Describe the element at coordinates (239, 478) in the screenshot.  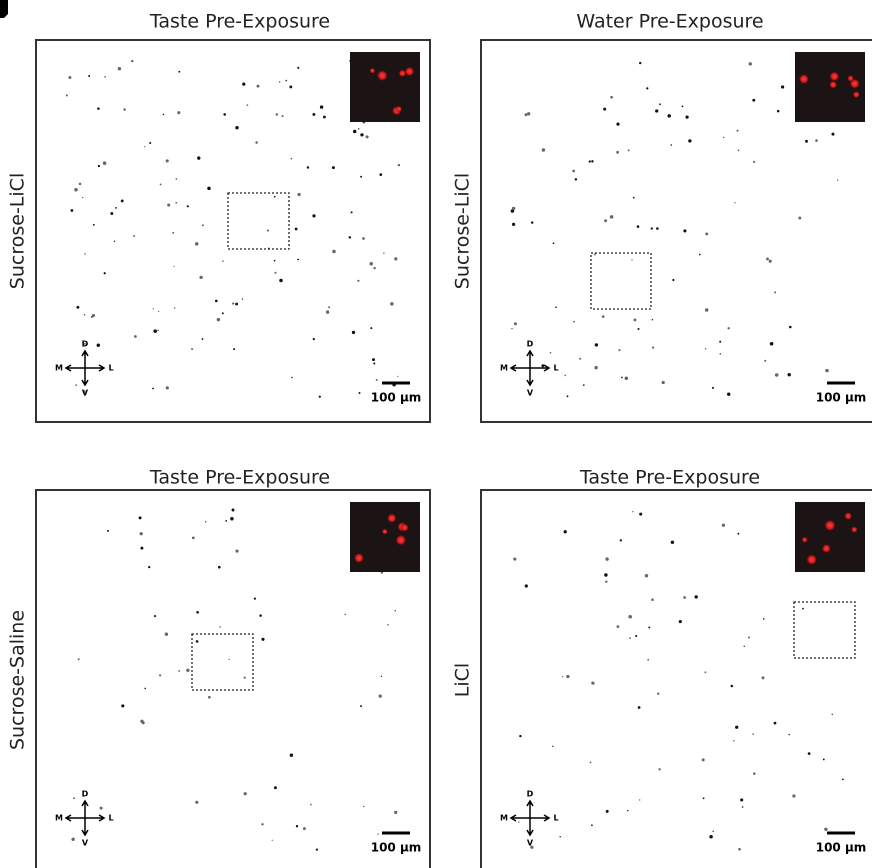
I see `panel-title: Taste Pre-Exposure` at that location.